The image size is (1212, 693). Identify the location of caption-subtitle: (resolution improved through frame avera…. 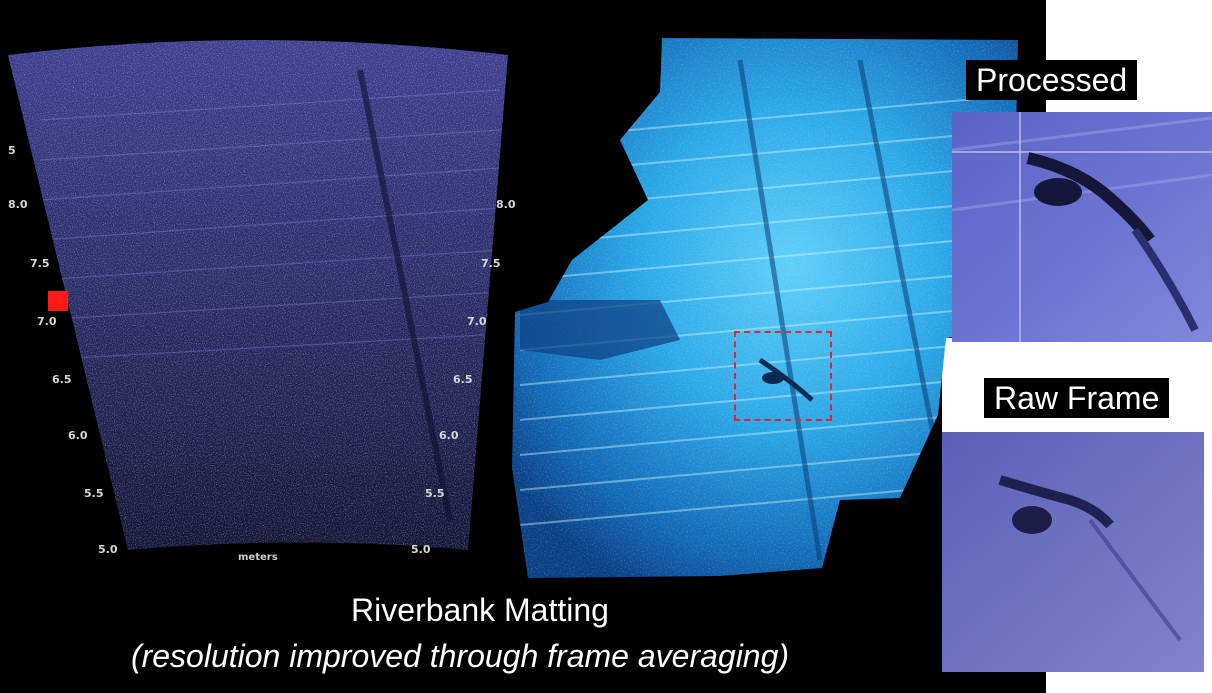
(460, 656).